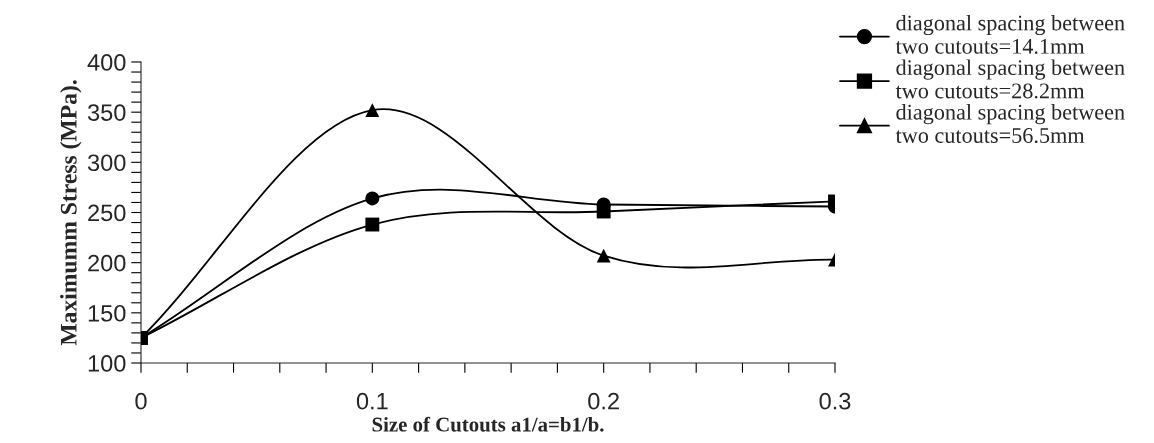 The image size is (1154, 443). I want to click on y-tick-label: 400, so click(106, 62).